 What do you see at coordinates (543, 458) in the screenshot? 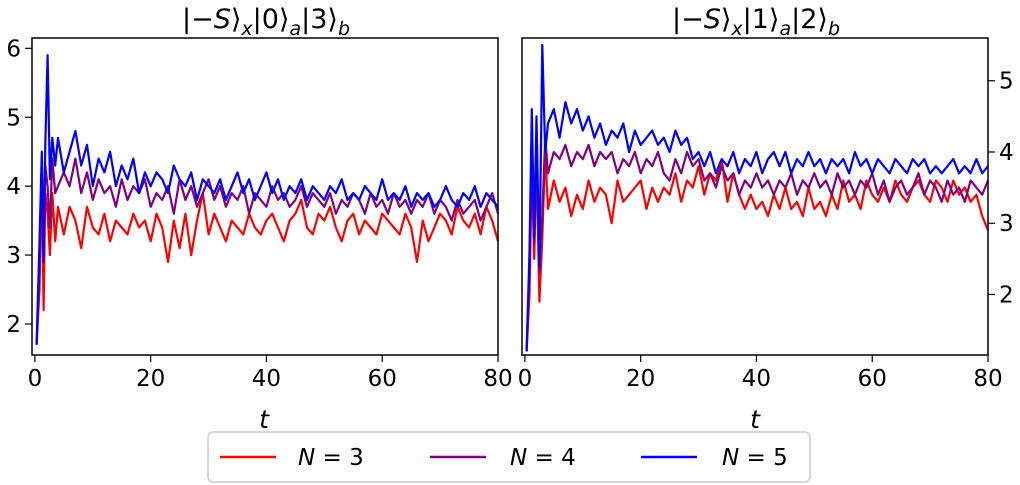
I see `legend-label: N = 4` at bounding box center [543, 458].